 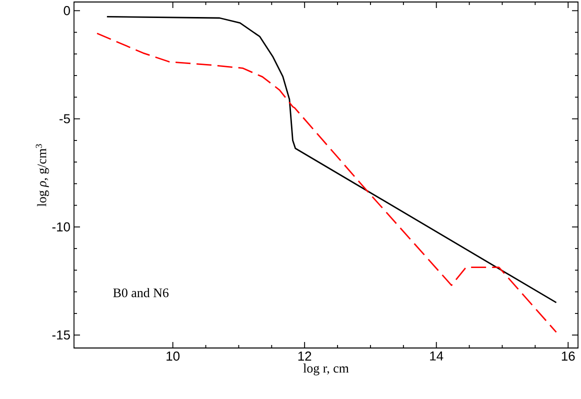 What do you see at coordinates (568, 356) in the screenshot?
I see `x-tick-label: 16` at bounding box center [568, 356].